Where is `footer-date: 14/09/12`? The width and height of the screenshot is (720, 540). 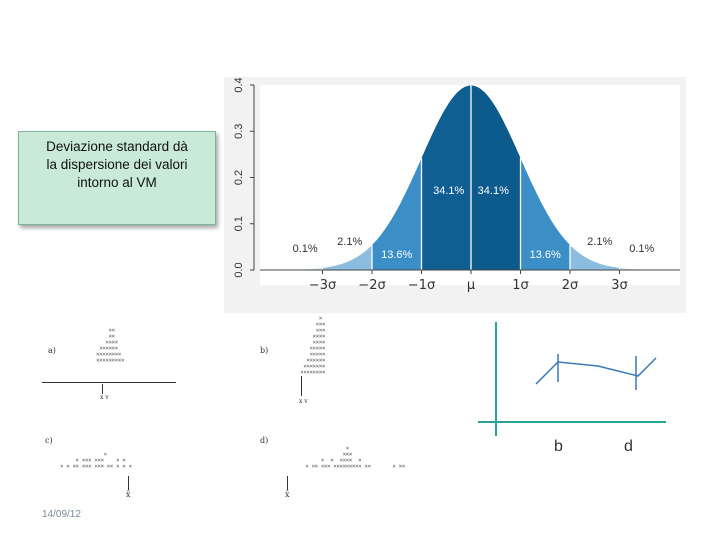
footer-date: 14/09/12 is located at coordinates (61, 514).